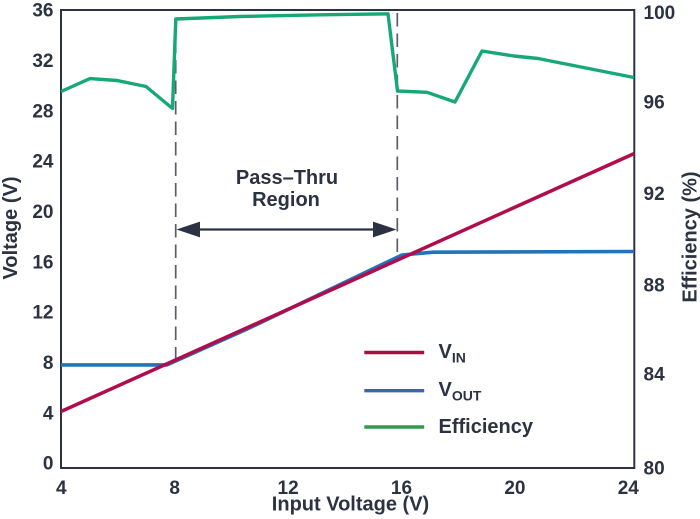 Image resolution: width=700 pixels, height=519 pixels. What do you see at coordinates (452, 353) in the screenshot?
I see `svg-text: VIN` at bounding box center [452, 353].